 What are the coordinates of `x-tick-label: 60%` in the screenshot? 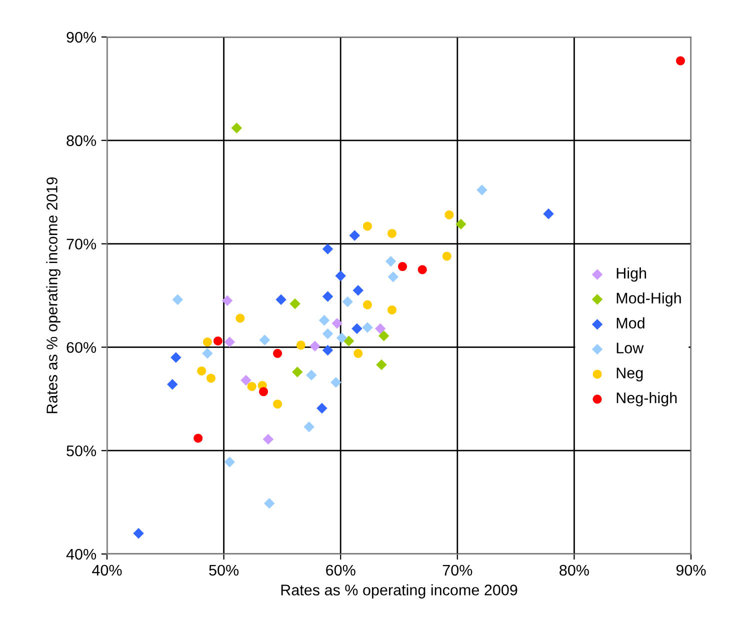 It's located at (341, 570).